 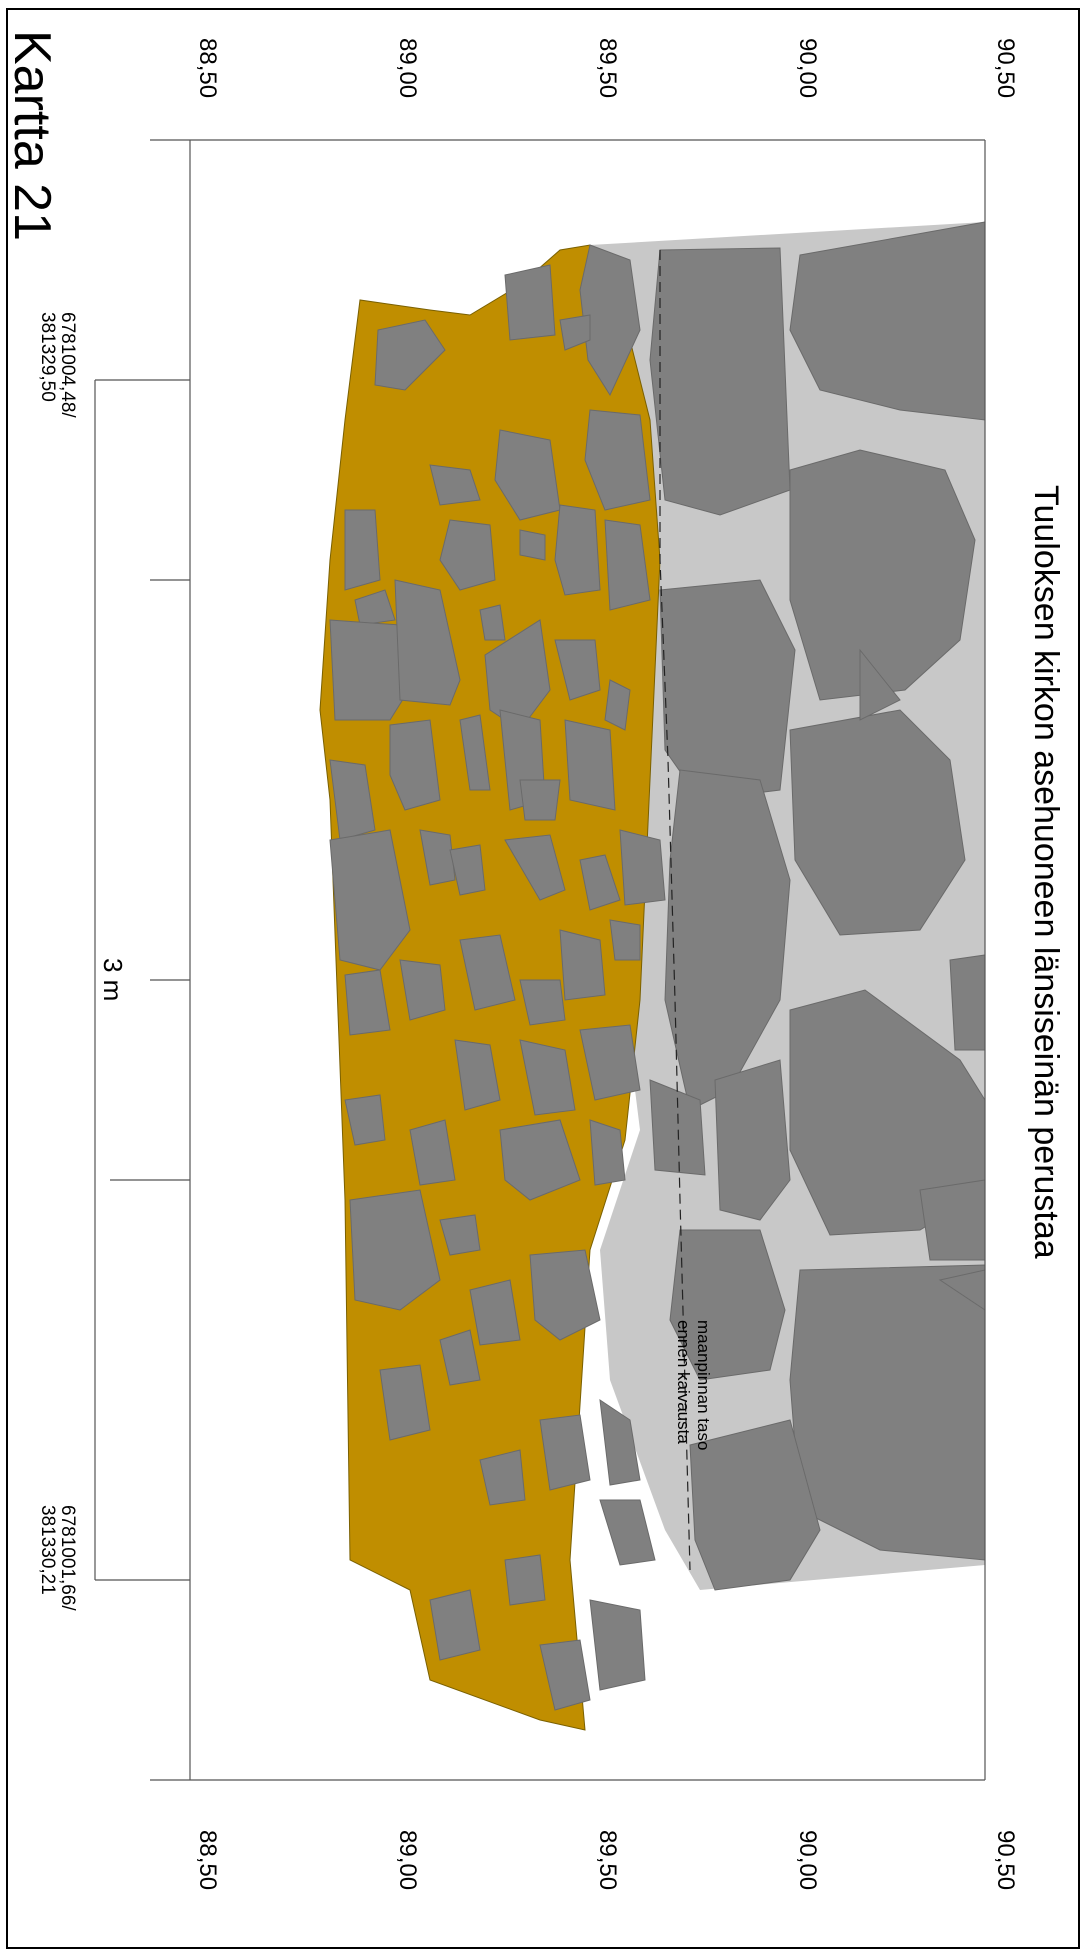 I want to click on elevation-labels-bottom: 88,50 89,00 89,50 90,00 90,50, so click(x=606, y=1860).